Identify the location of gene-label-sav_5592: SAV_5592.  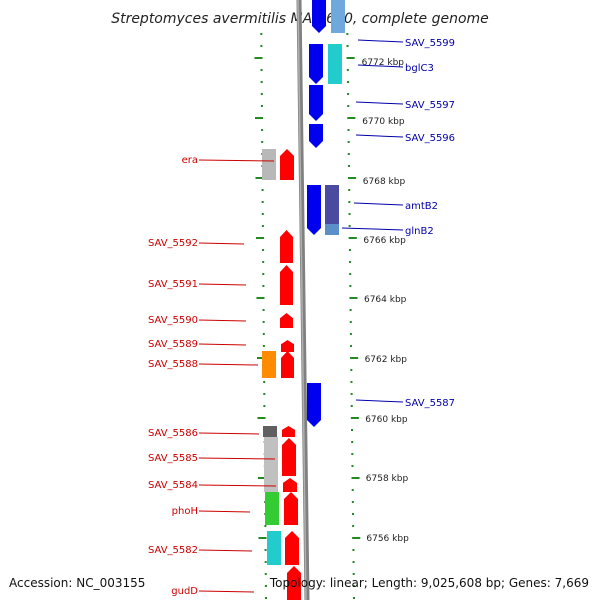
(173, 243).